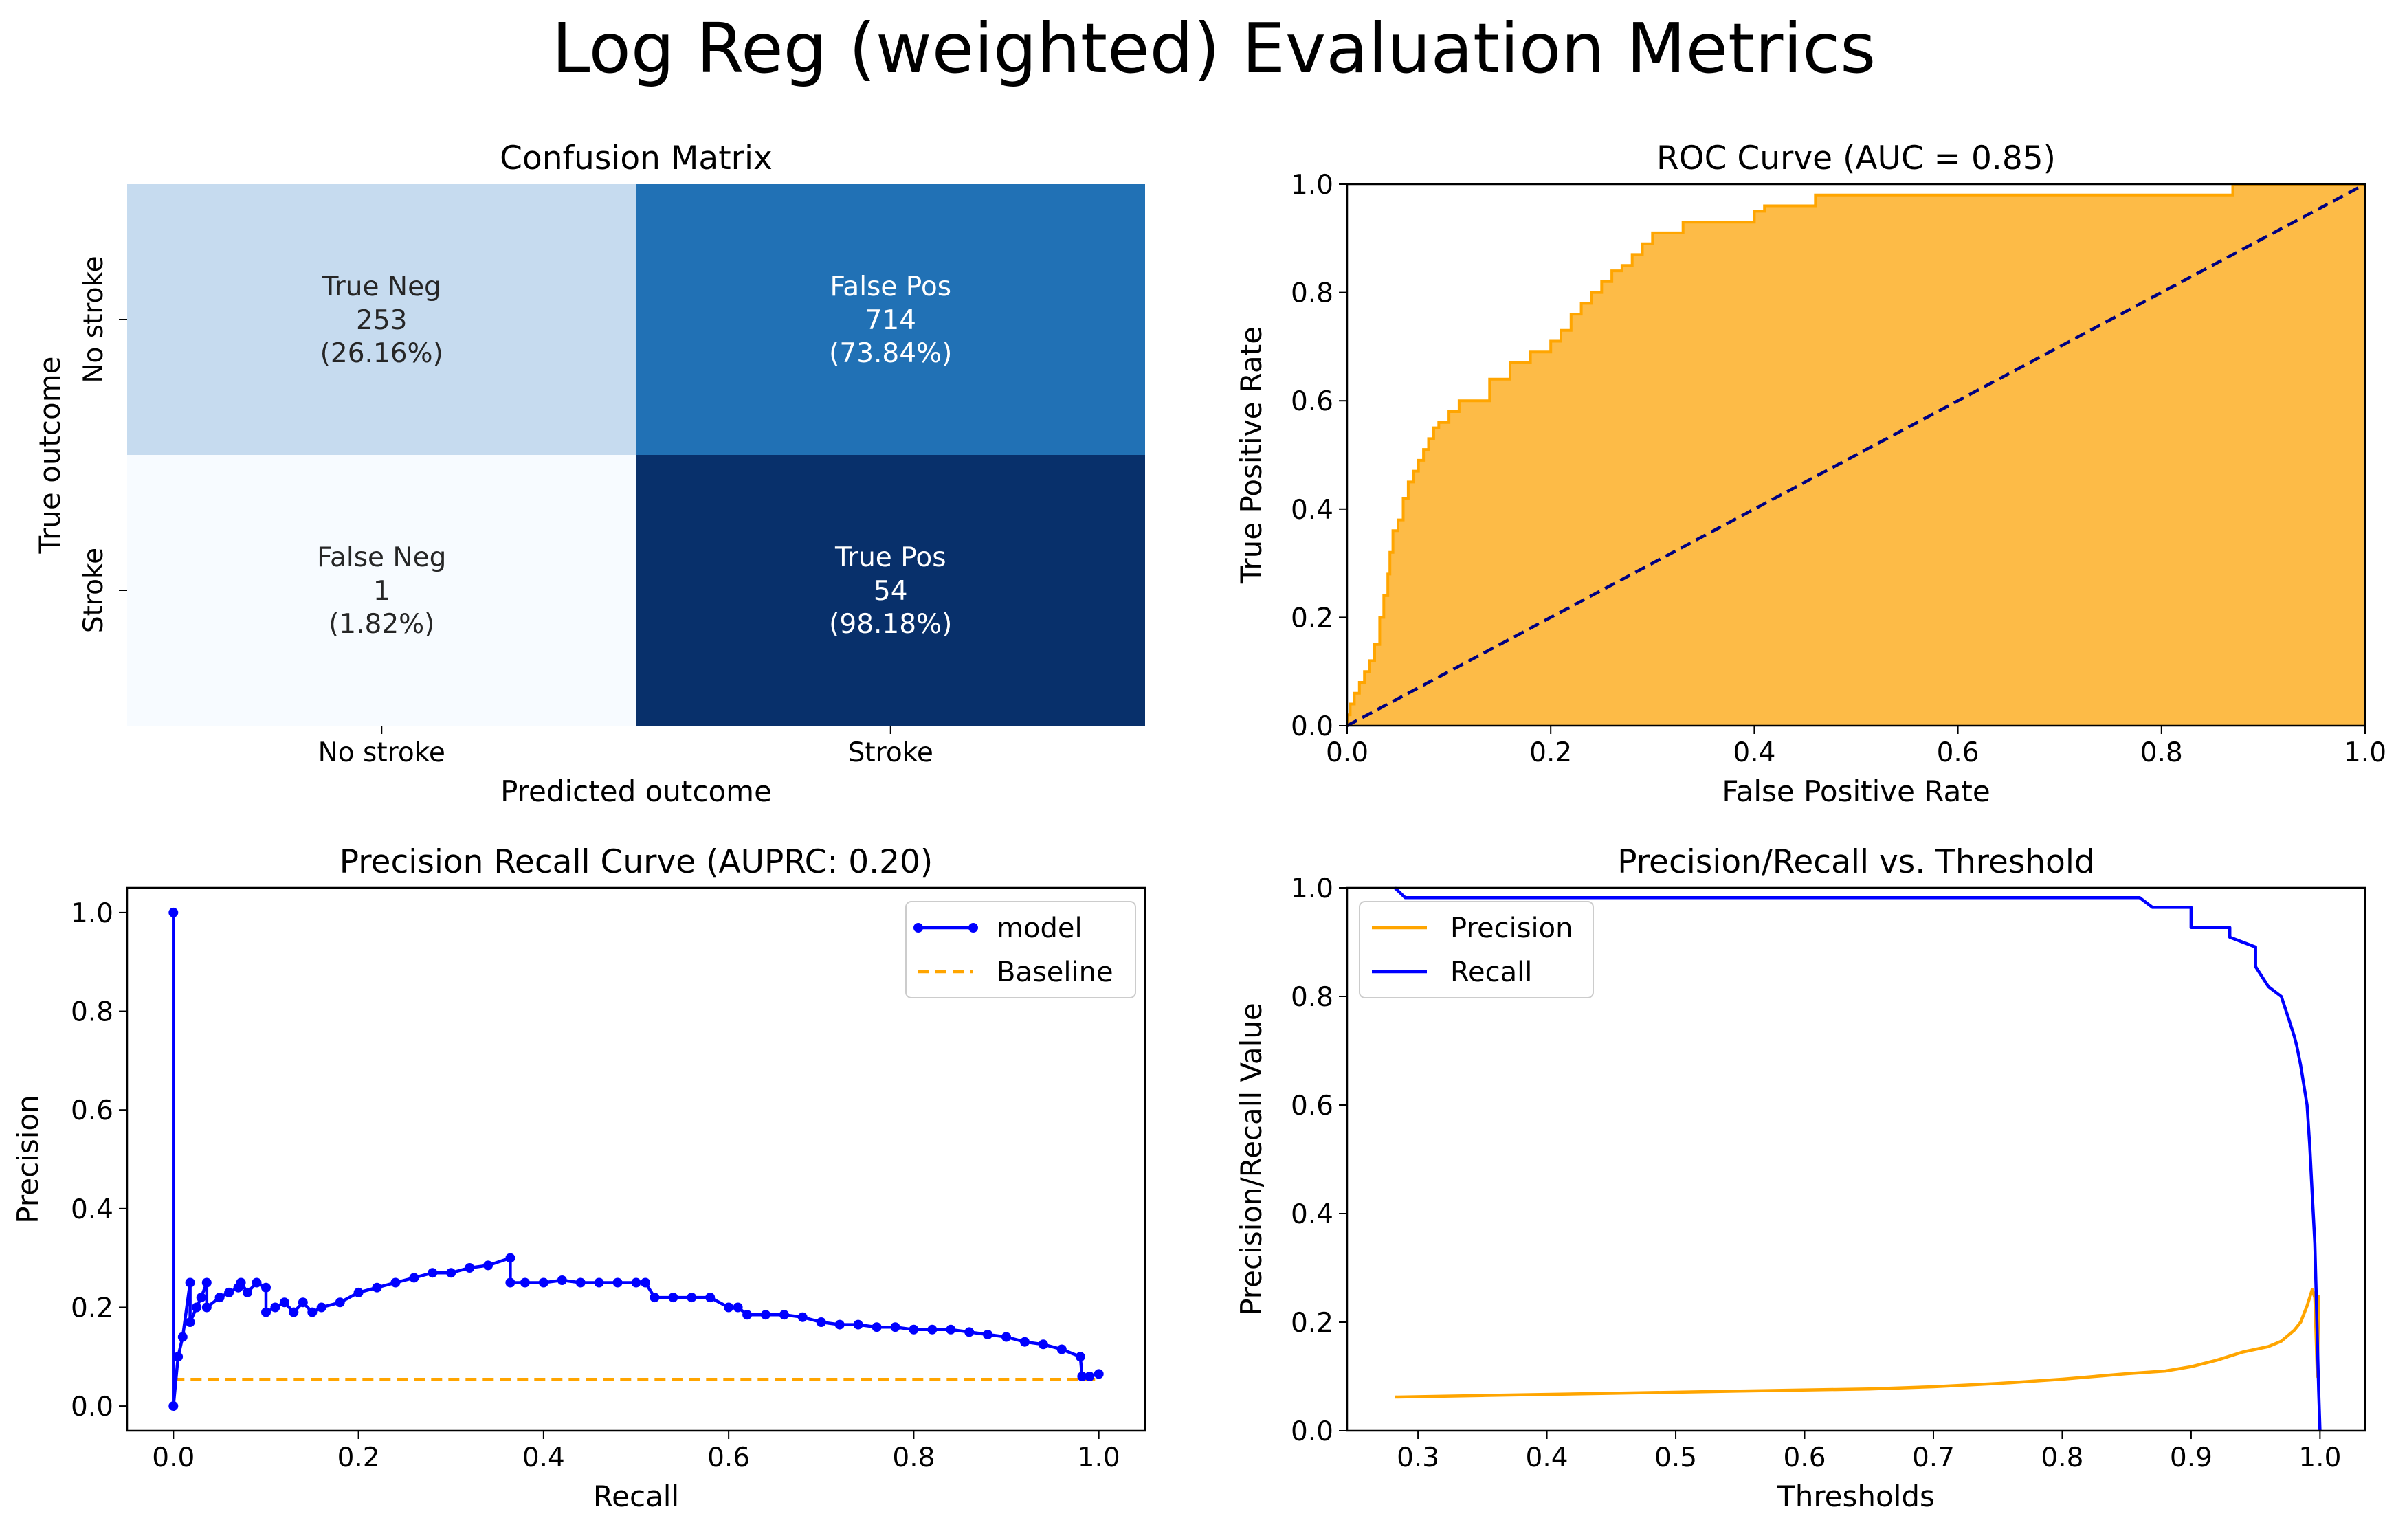 Image resolution: width=2407 pixels, height=1540 pixels. I want to click on panel-title: Precision/Recall vs. Threshold, so click(1856, 862).